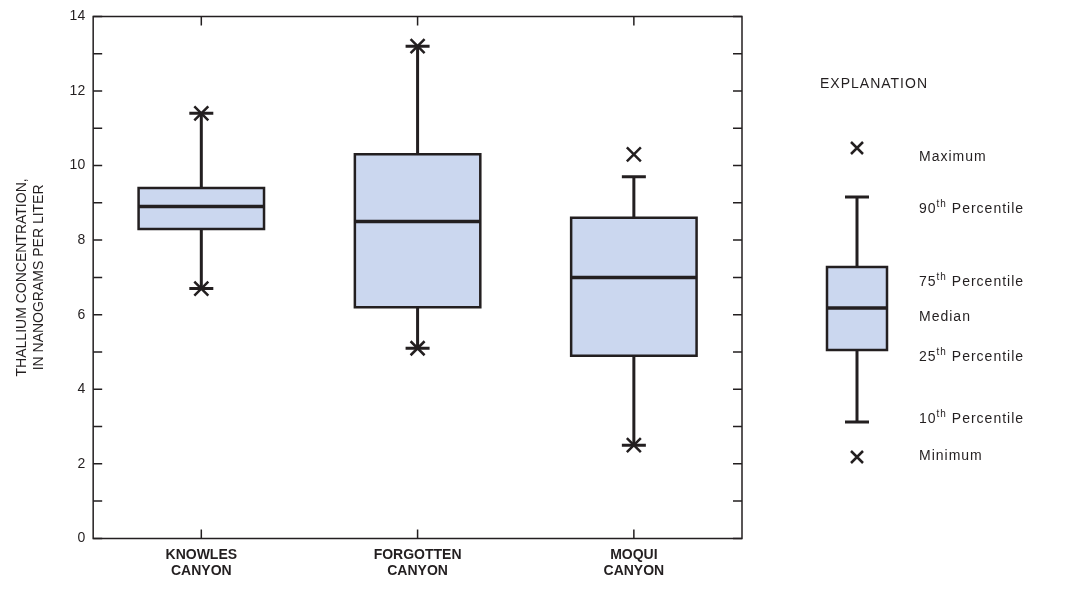 This screenshot has height=596, width=1091. What do you see at coordinates (972, 417) in the screenshot?
I see `text: 10$^{th}$ Percentile` at bounding box center [972, 417].